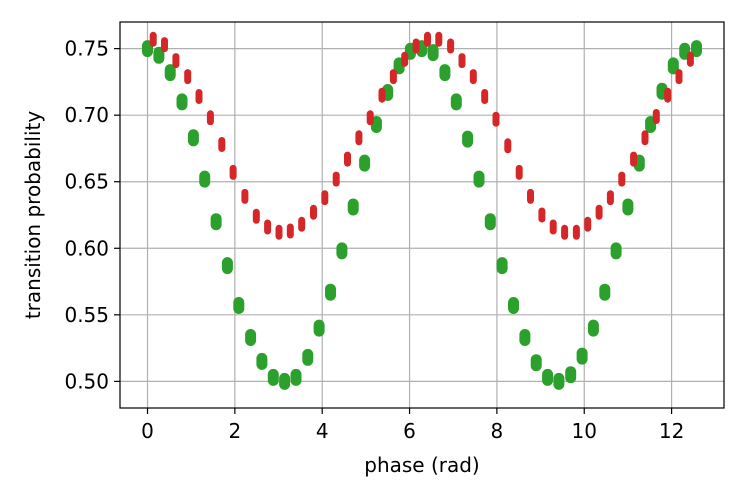  I want to click on x-tick-label: 6, so click(409, 431).